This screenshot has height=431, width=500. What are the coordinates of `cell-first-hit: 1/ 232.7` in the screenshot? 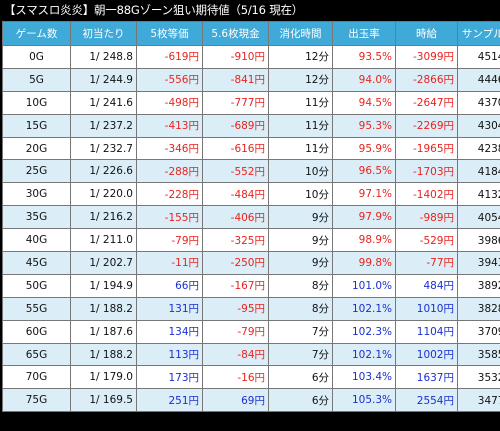 It's located at (103, 148).